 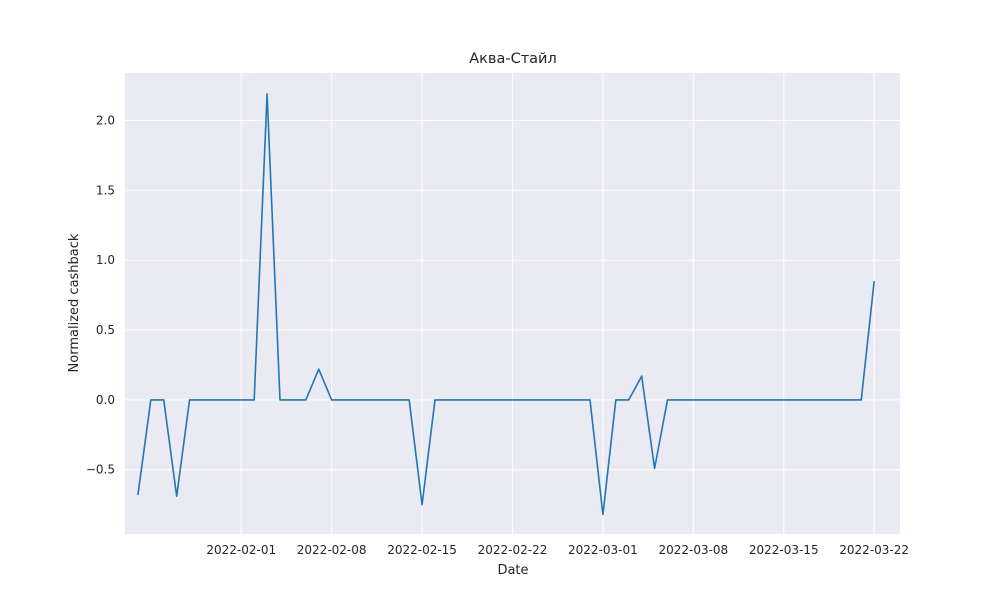 I want to click on y-axis-title: Normalized cashback, so click(x=74, y=302).